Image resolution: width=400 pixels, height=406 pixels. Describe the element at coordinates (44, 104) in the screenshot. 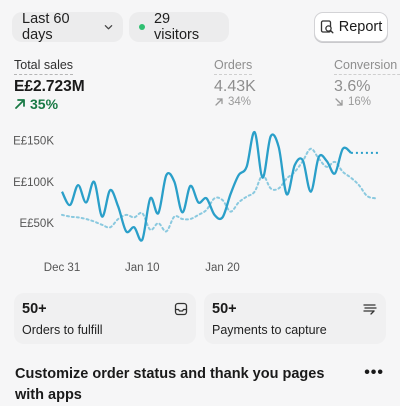

I see `metric-change-value: 35%` at that location.